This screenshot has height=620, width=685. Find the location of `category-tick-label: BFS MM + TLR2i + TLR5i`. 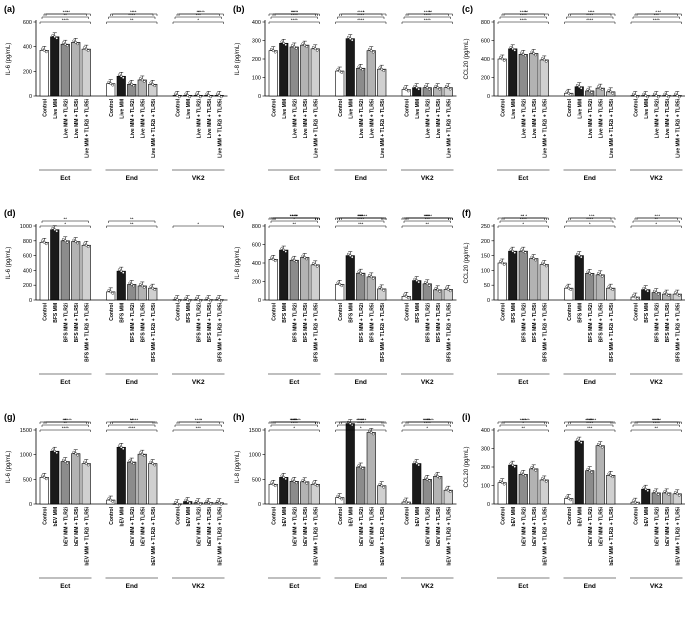

category-tick-label: BFS MM + TLR2i + TLR5i is located at coordinates (154, 332).